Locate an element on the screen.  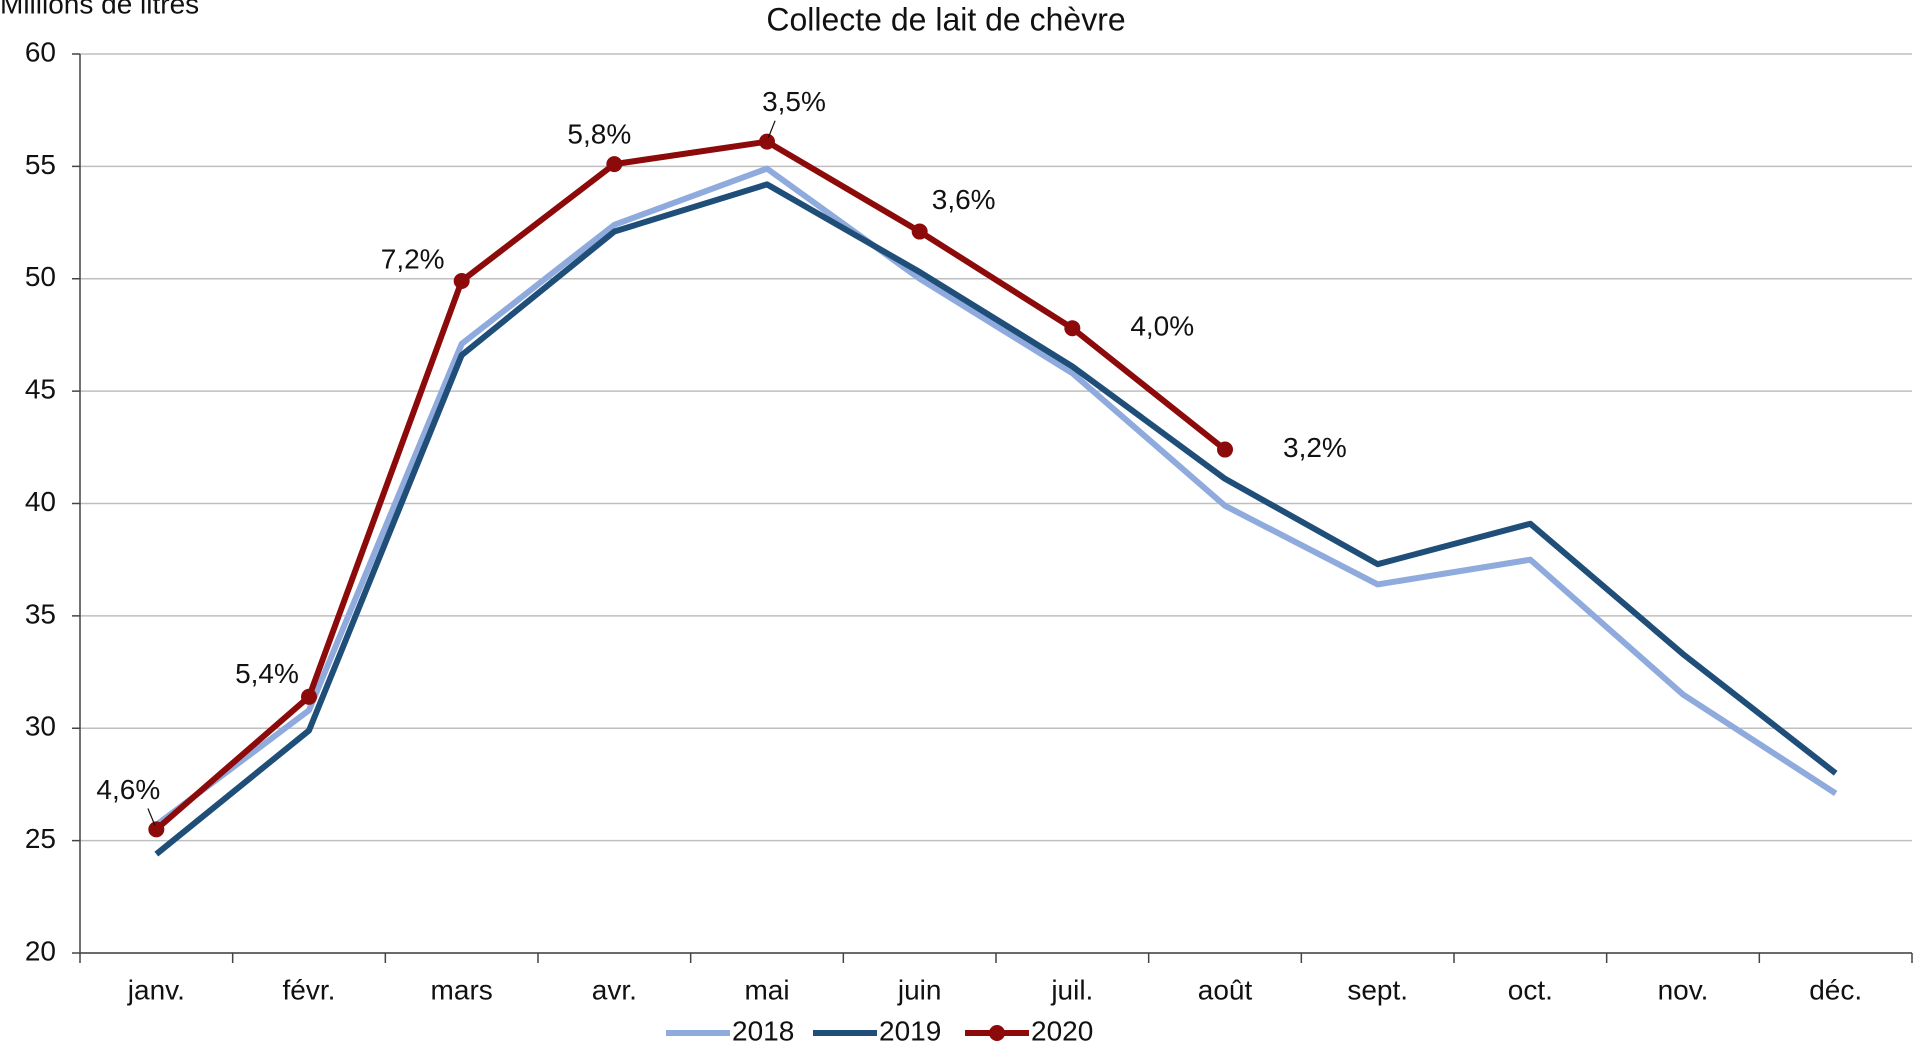
x-tick-label: sept. is located at coordinates (1377, 989).